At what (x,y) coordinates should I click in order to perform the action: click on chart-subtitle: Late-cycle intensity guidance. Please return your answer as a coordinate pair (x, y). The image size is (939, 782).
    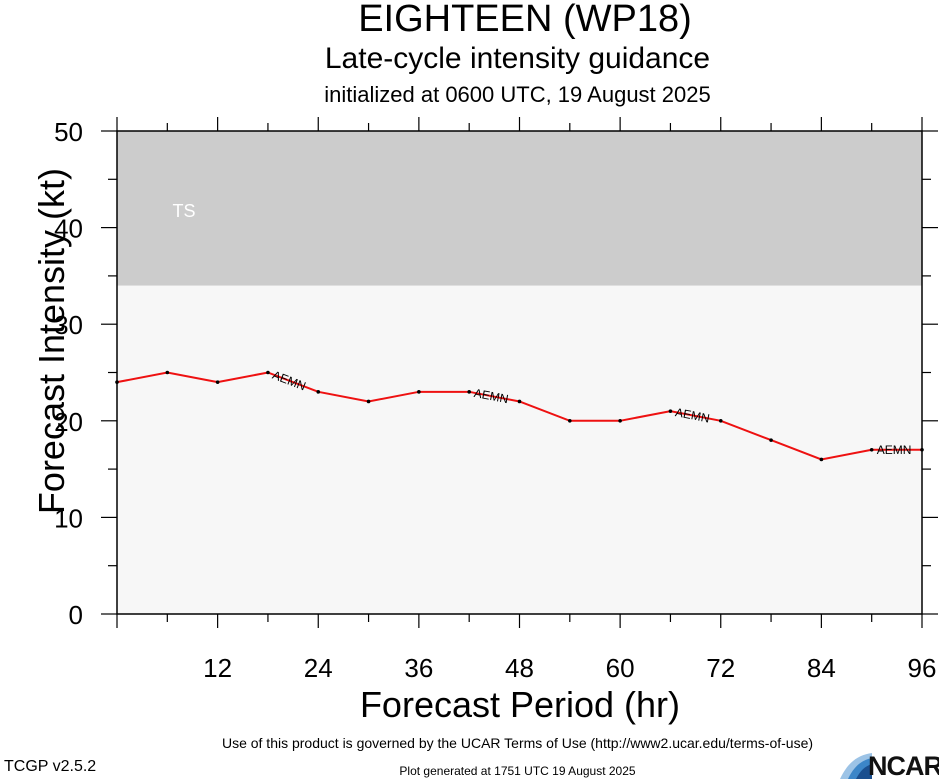
    Looking at the image, I should click on (517, 58).